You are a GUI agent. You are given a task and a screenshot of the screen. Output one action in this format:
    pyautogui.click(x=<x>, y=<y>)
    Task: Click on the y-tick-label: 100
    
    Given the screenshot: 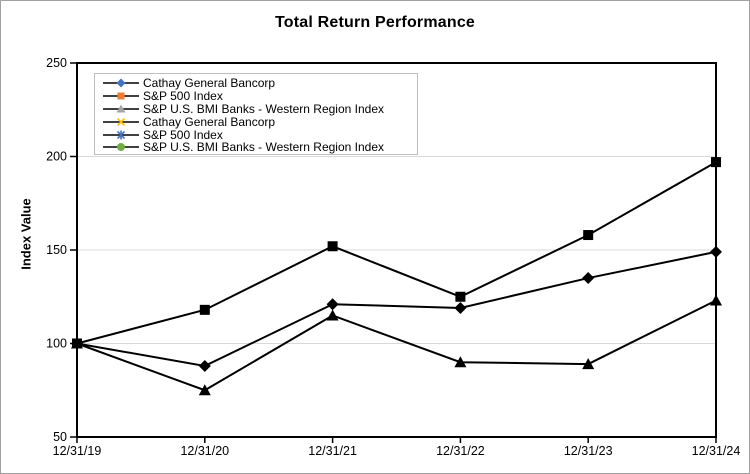 What is the action you would take?
    pyautogui.click(x=56, y=344)
    